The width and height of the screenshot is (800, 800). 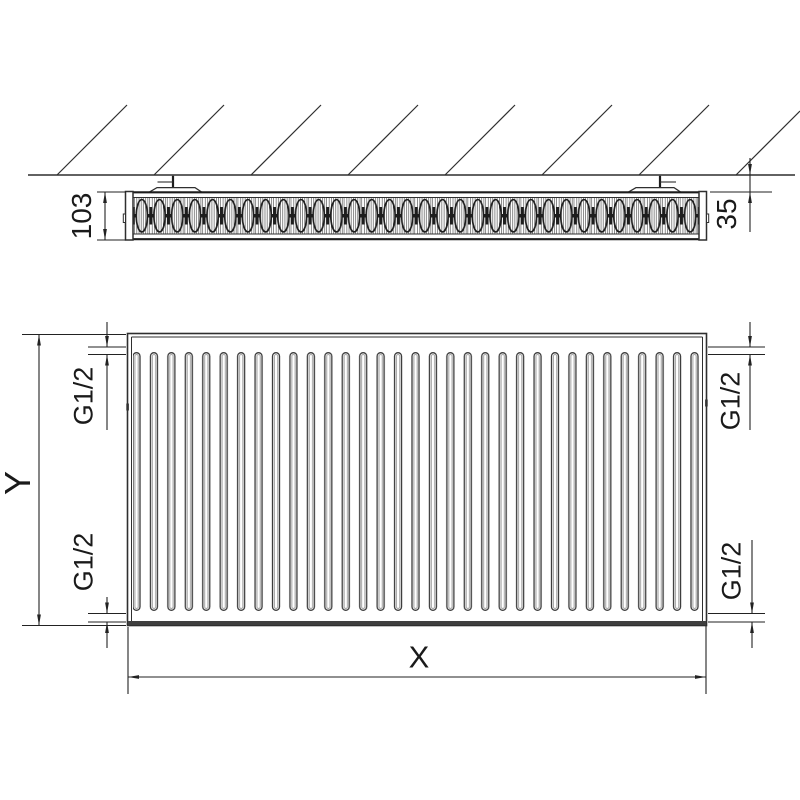 What do you see at coordinates (83, 562) in the screenshot?
I see `connection-thread-label-bottom-left: G1/2` at bounding box center [83, 562].